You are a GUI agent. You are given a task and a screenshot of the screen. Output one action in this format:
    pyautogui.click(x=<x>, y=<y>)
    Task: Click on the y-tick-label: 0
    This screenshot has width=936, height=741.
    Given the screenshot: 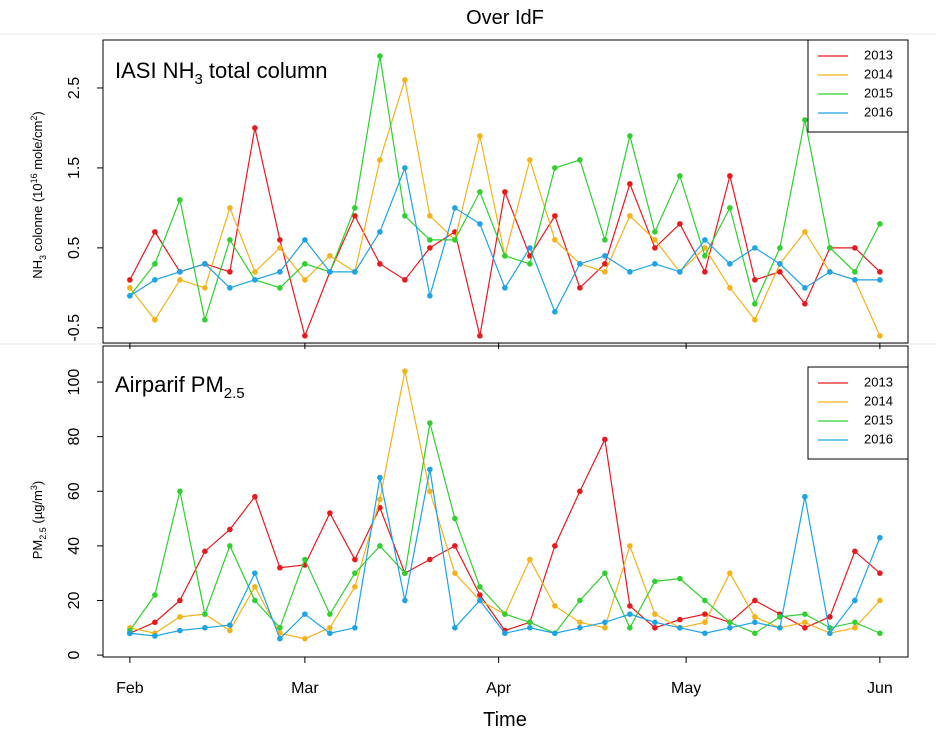 What is the action you would take?
    pyautogui.click(x=74, y=655)
    